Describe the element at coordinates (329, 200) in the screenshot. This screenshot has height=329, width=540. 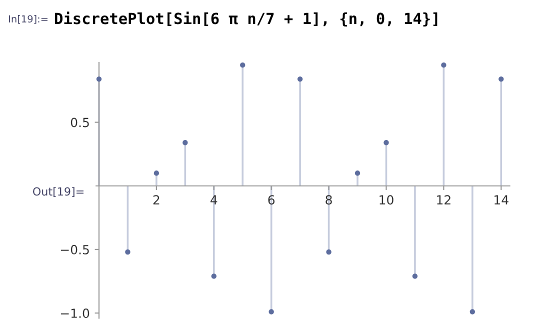
I see `x-tick-label: 8` at that location.